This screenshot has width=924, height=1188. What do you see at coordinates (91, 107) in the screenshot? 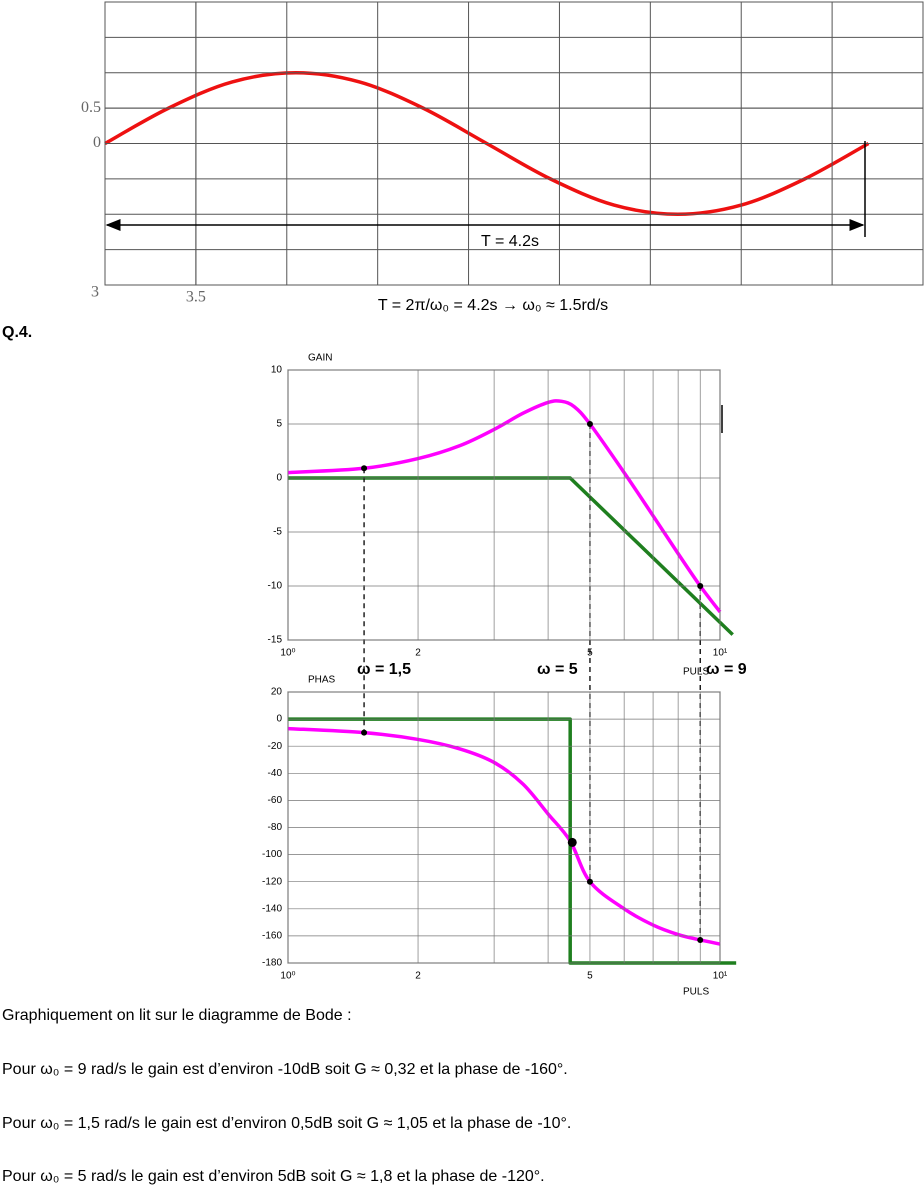
I see `y-tick-label: 0.5` at bounding box center [91, 107].